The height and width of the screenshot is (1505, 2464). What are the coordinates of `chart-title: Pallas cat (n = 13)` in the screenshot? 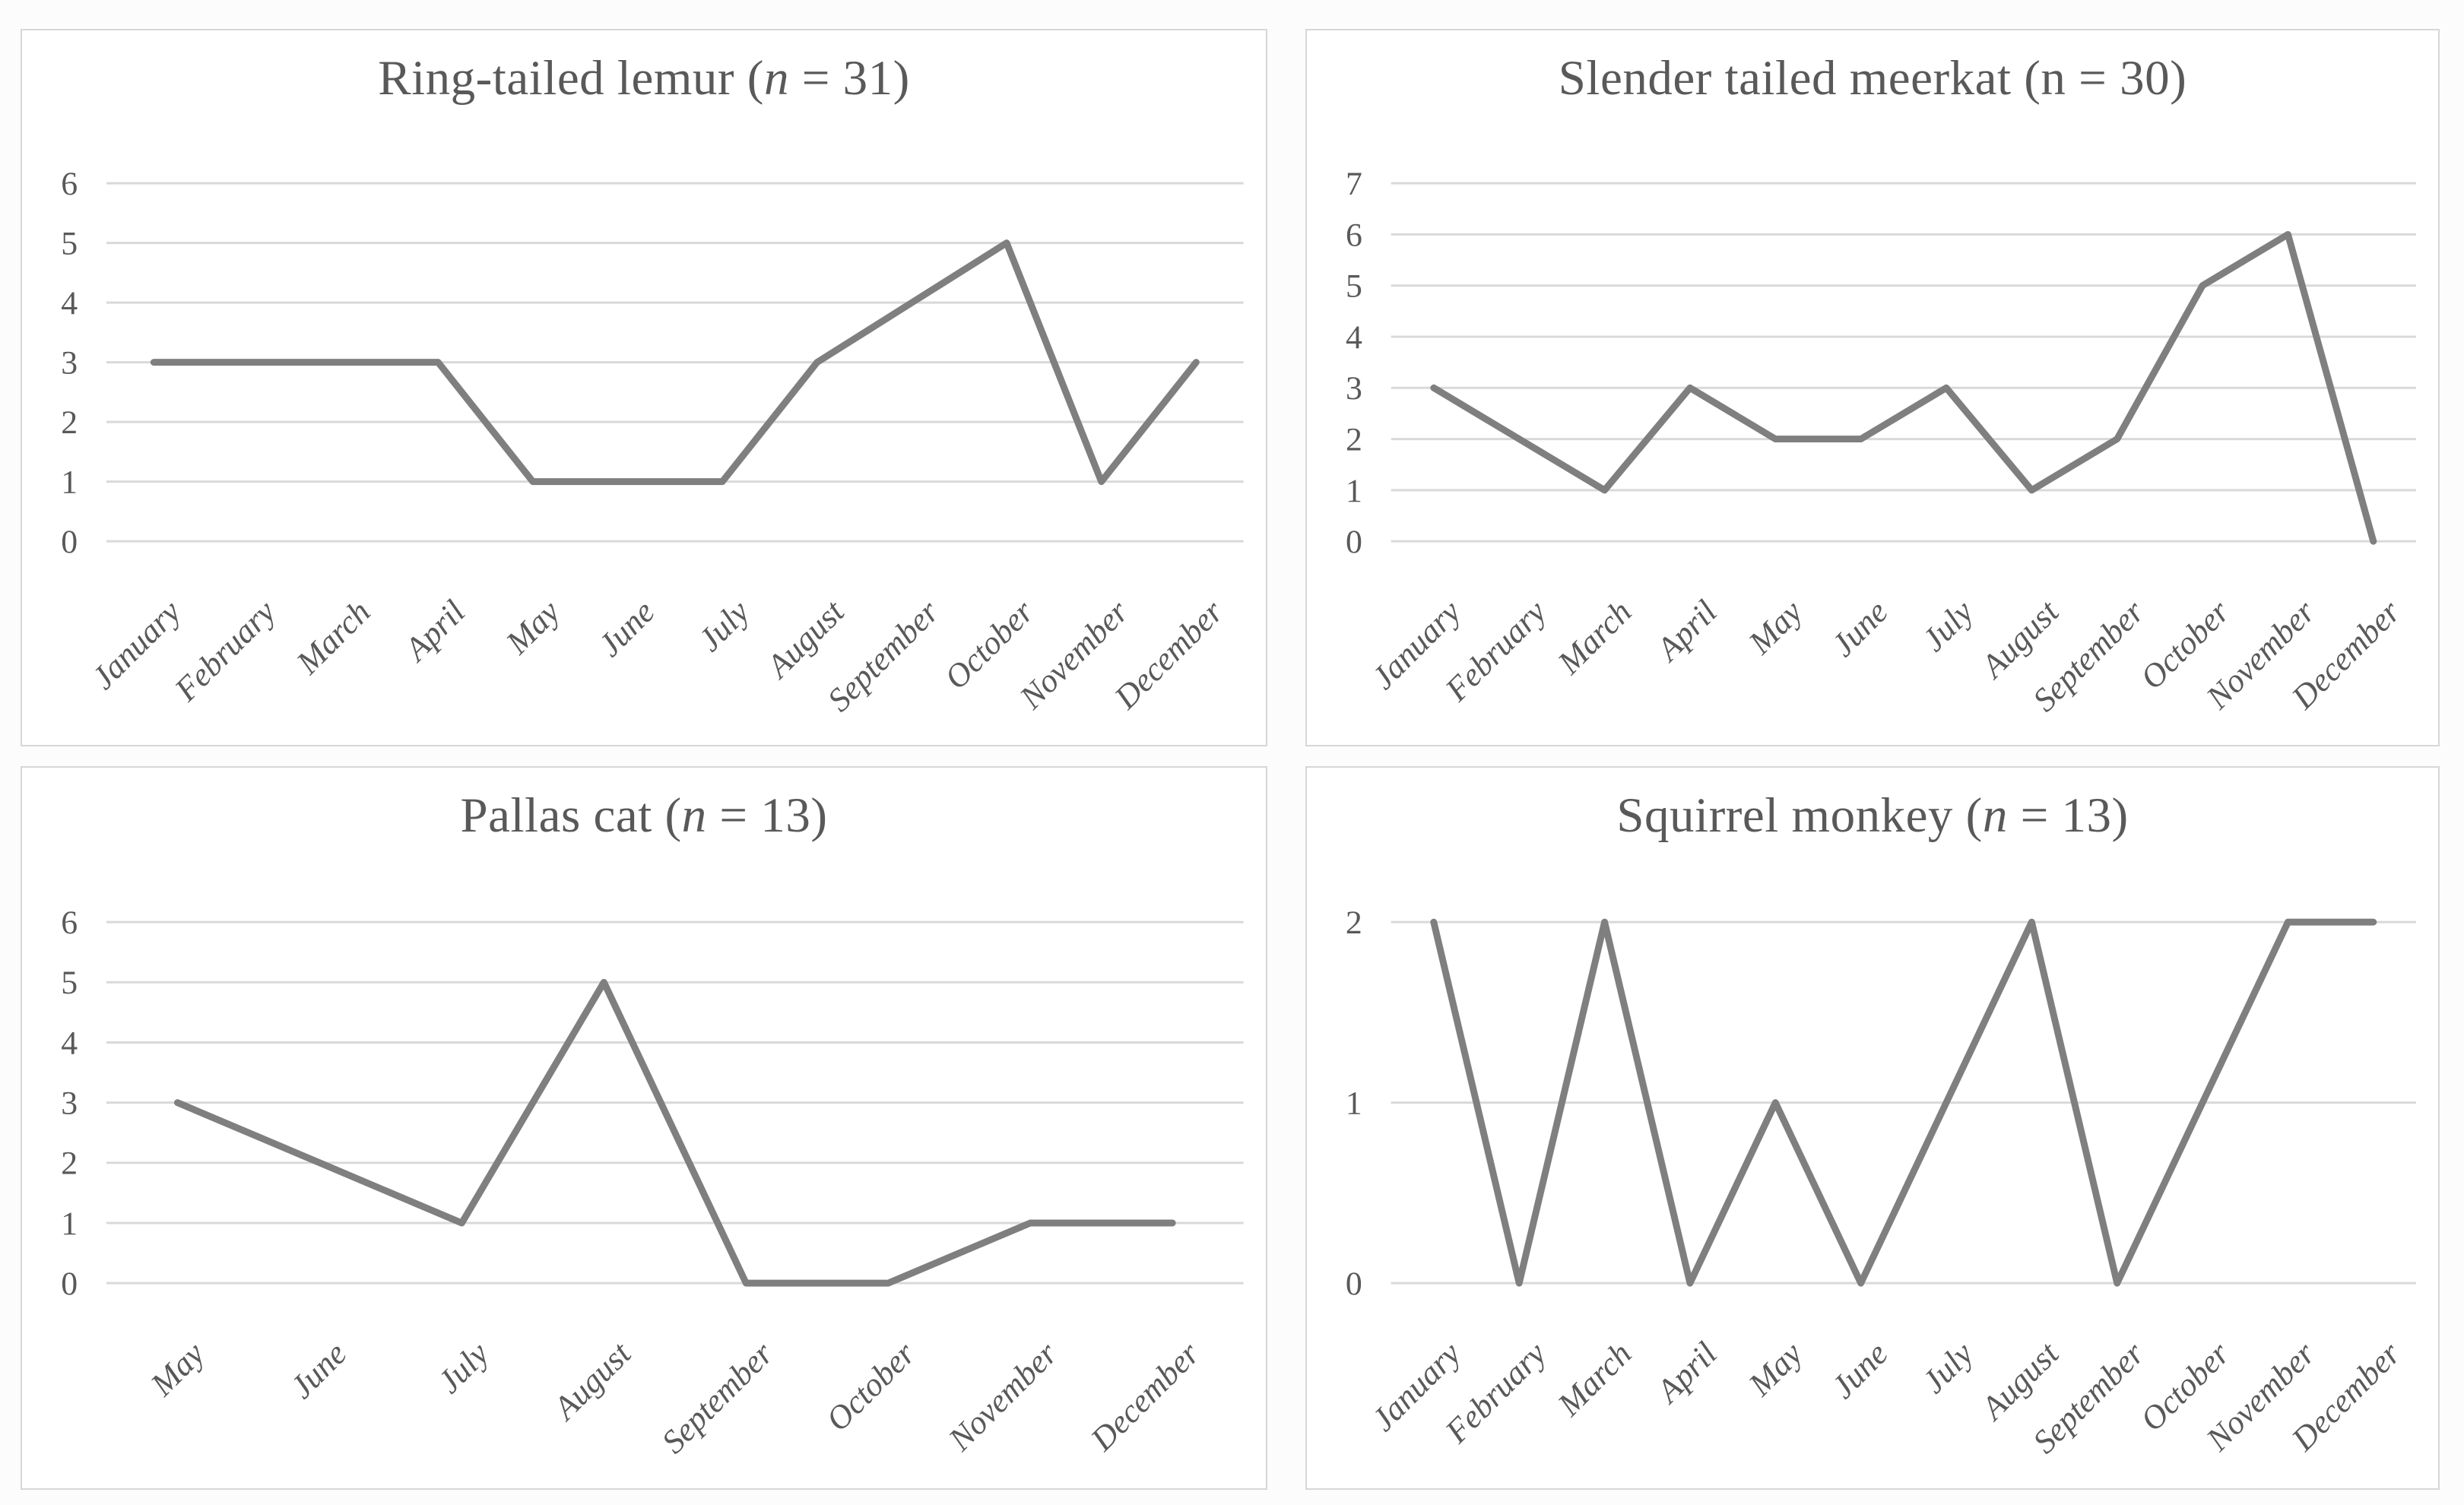 It's located at (644, 806).